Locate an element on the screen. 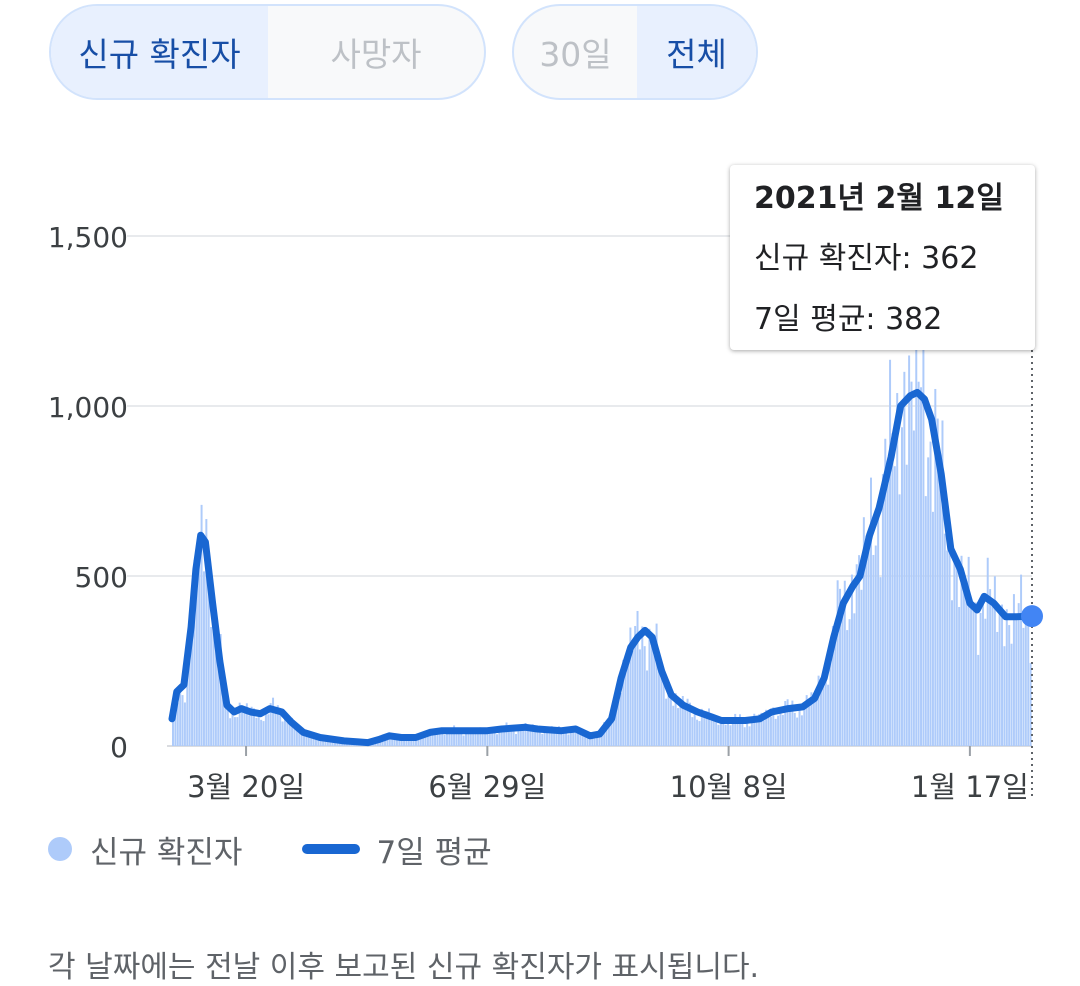 The width and height of the screenshot is (1080, 986). y-tick-label: 1,000 is located at coordinates (88, 407).